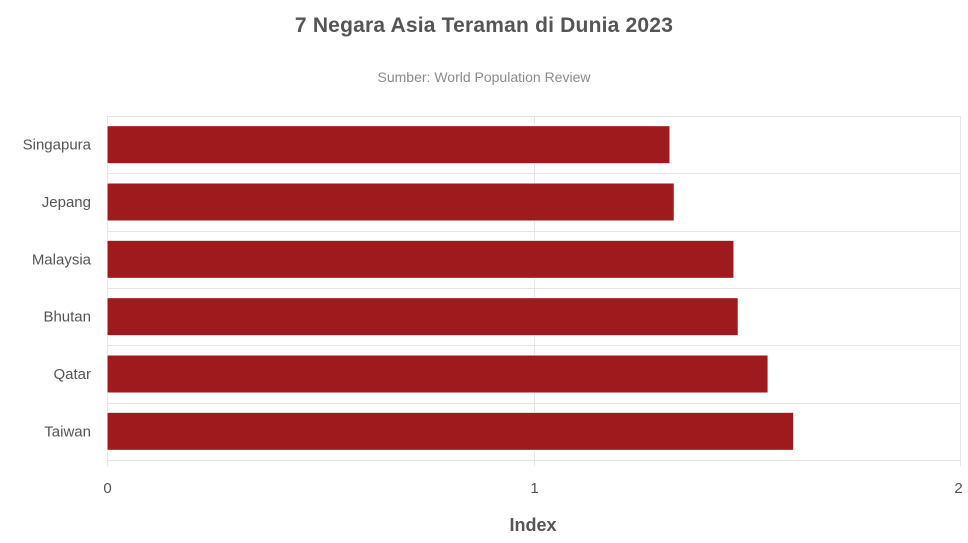 This screenshot has width=968, height=543. I want to click on category-label: Singapura, so click(57, 145).